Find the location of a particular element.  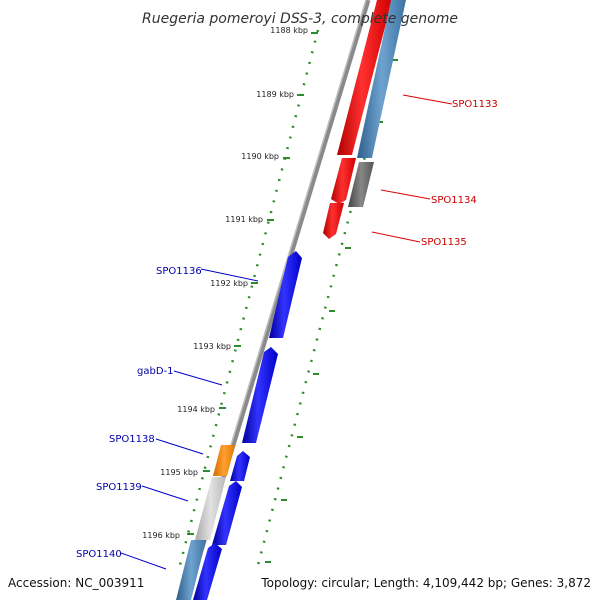

leader-spo1133 is located at coordinates (427, 99).